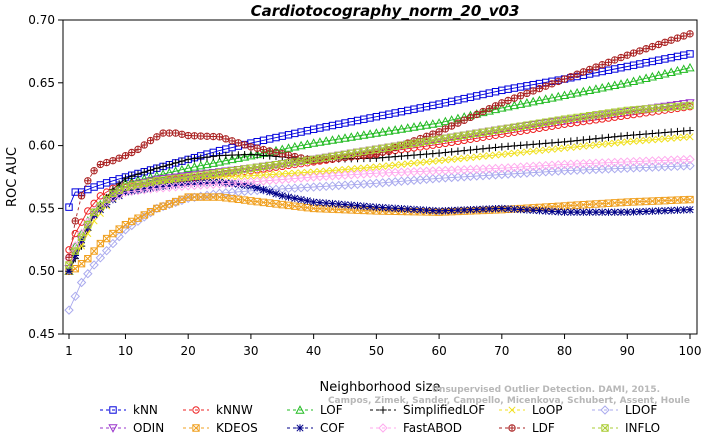 Image resolution: width=702 pixels, height=434 pixels. What do you see at coordinates (690, 351) in the screenshot?
I see `x-tick-label: 100` at bounding box center [690, 351].